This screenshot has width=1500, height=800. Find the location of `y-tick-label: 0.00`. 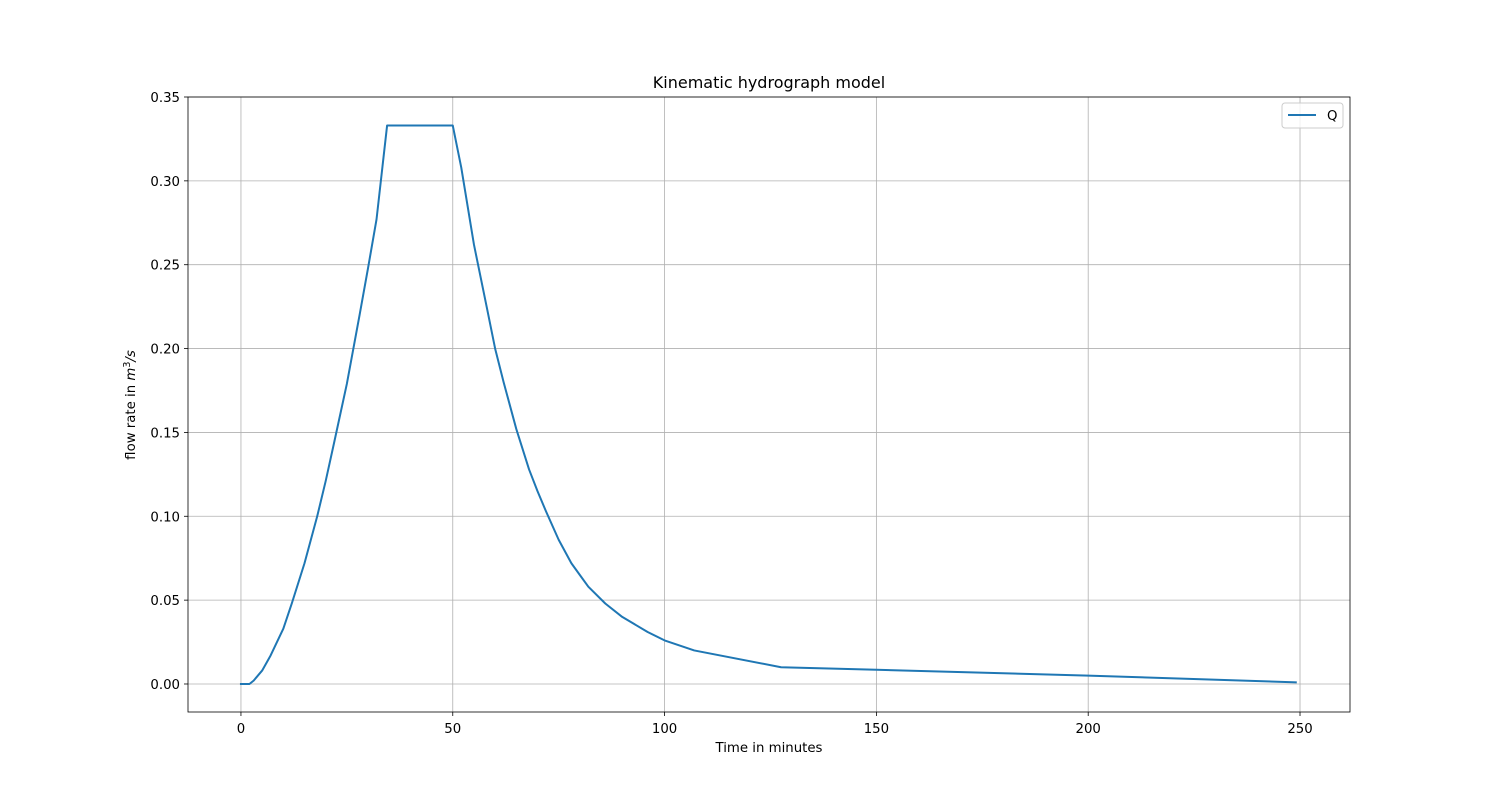

y-tick-label: 0.00 is located at coordinates (165, 685).